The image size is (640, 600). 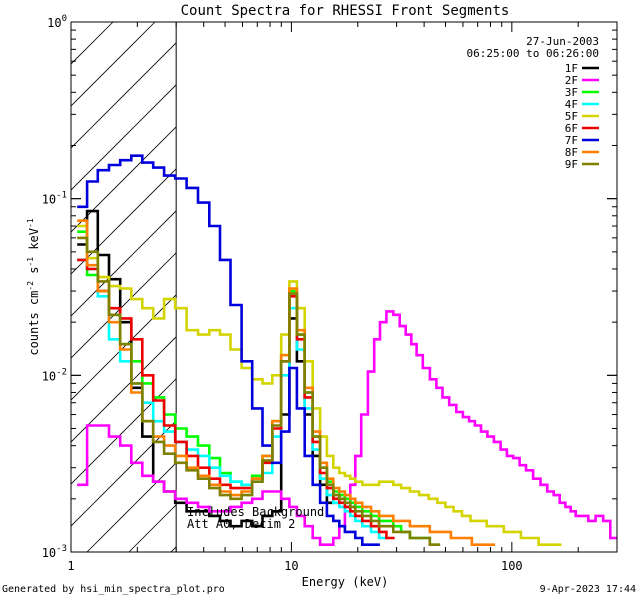 I want to click on legend-label-1f: 1F, so click(x=571, y=68).